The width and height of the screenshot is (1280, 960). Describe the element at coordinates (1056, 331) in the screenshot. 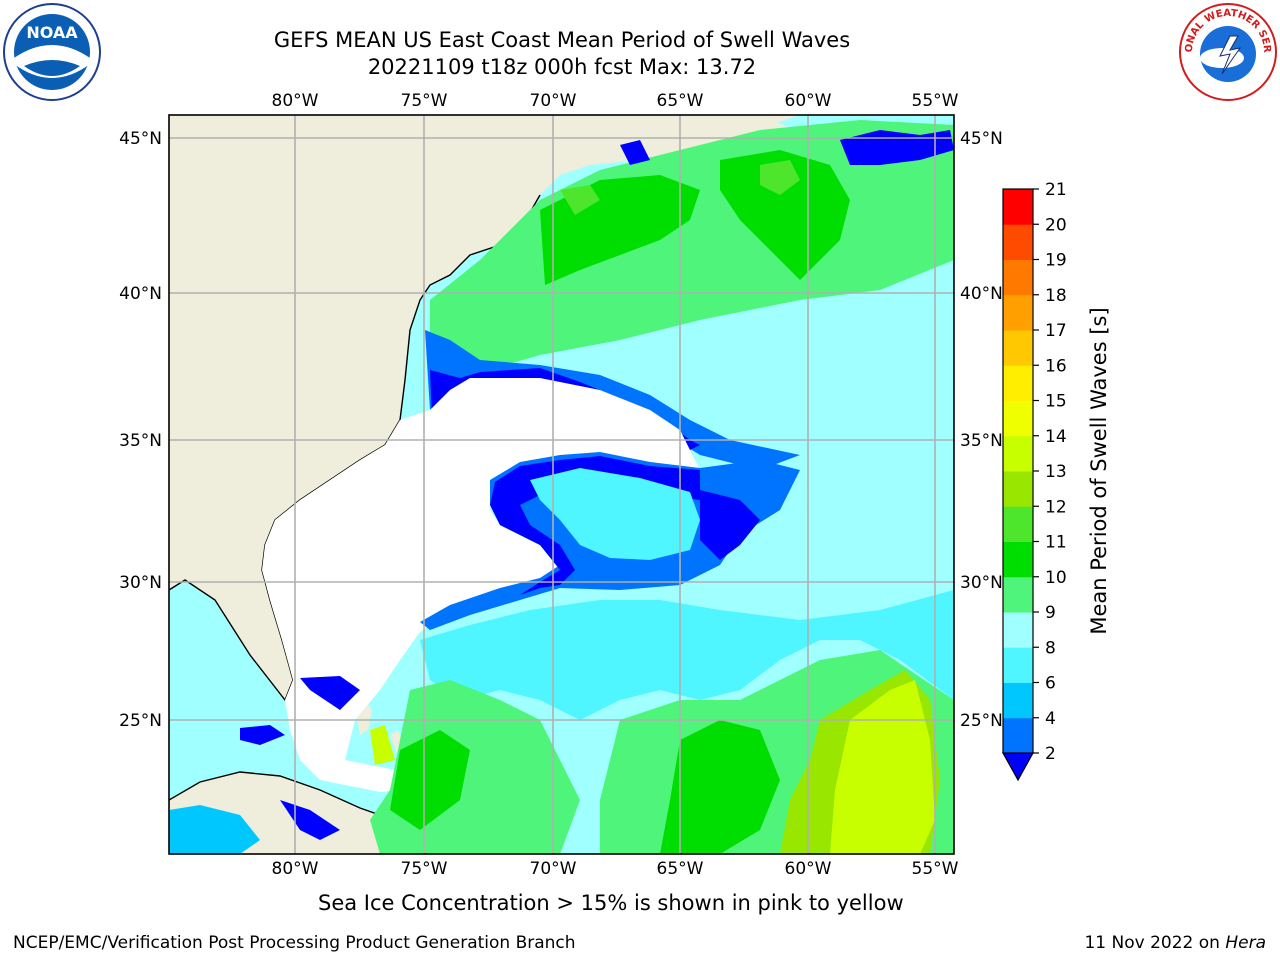

I see `colorbar-tick-label: 17` at that location.